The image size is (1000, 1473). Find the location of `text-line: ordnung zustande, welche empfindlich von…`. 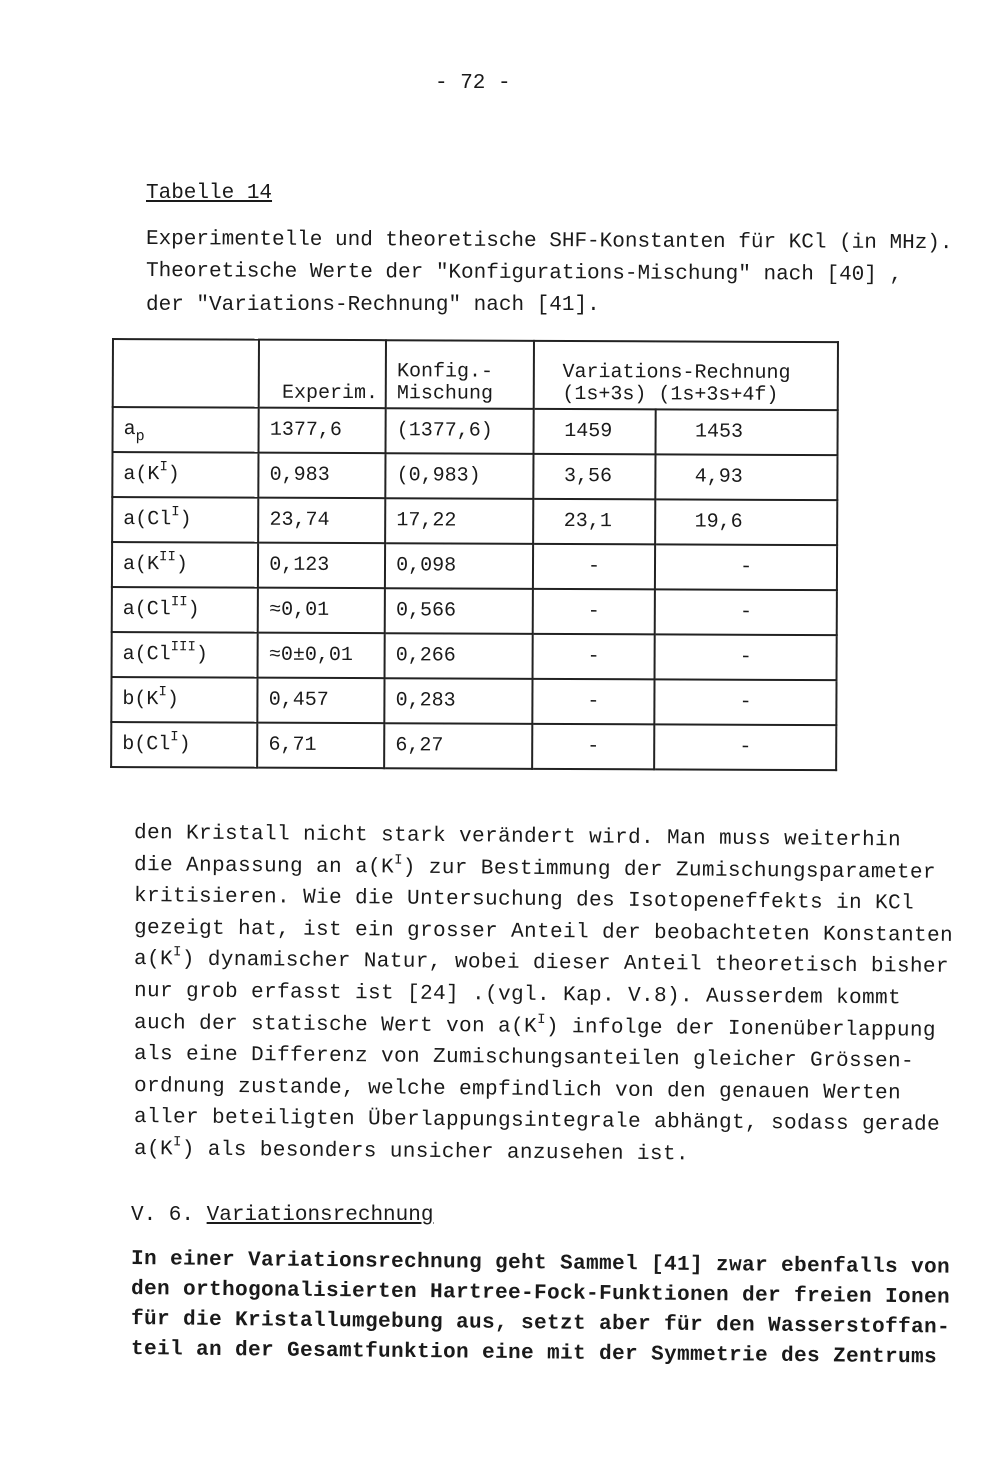

text-line: ordnung zustande, welche empfindlich von… is located at coordinates (517, 1090).